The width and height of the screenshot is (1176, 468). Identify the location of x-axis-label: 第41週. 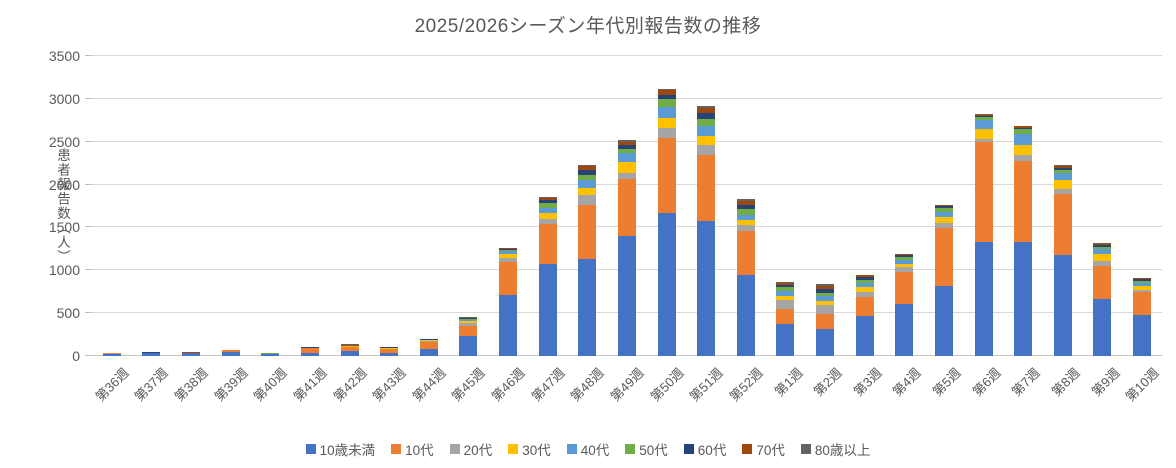
(310, 385).